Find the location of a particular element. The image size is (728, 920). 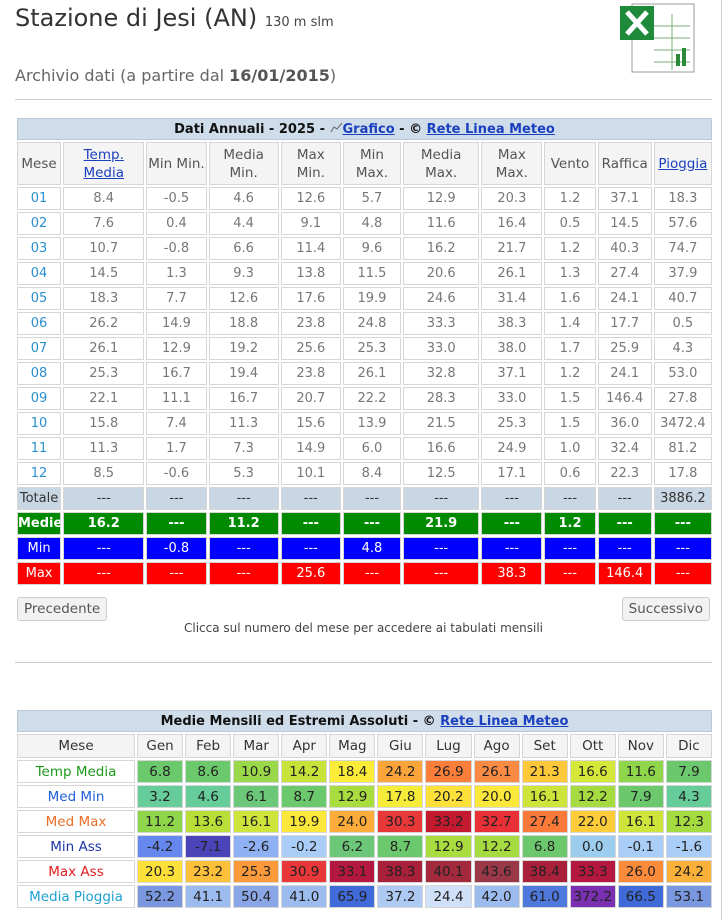

month-link: 06 is located at coordinates (39, 323).